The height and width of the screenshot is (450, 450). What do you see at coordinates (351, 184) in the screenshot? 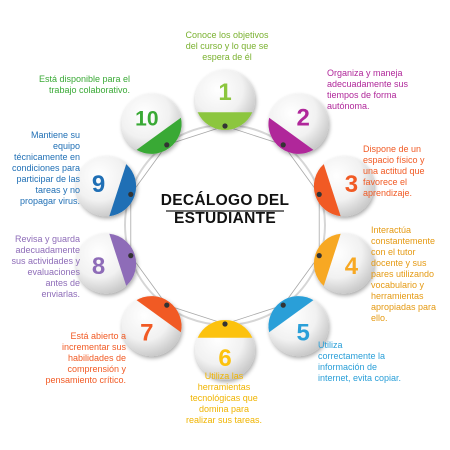
I see `item-number: 3` at bounding box center [351, 184].